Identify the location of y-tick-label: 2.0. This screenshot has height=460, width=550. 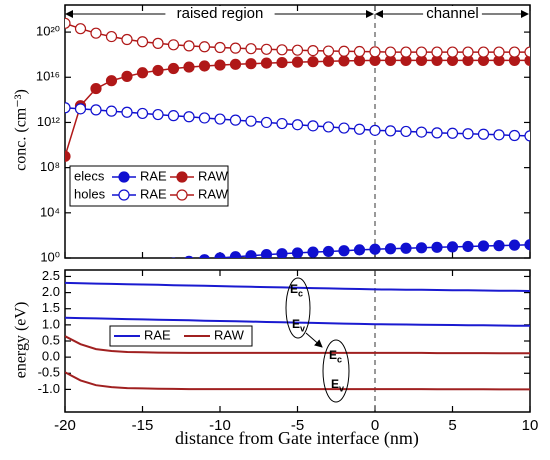
(51, 291).